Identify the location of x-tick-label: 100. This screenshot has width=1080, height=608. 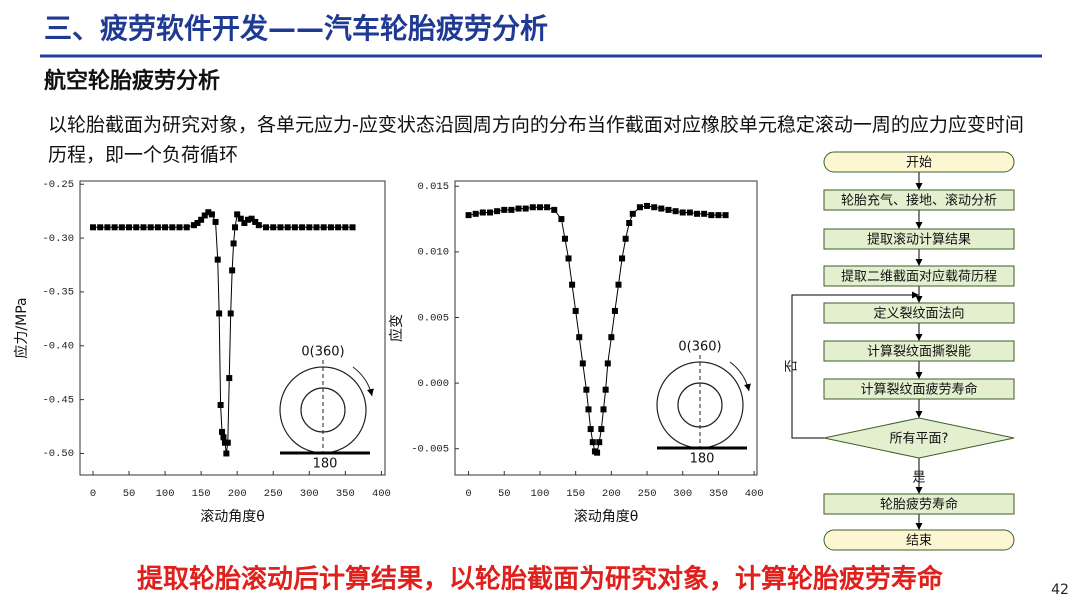
(165, 494).